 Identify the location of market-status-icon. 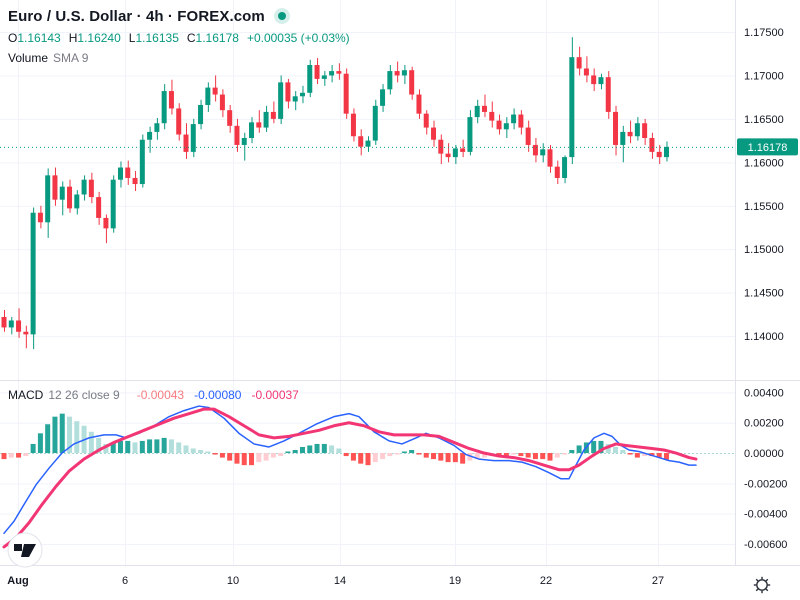
(281, 16).